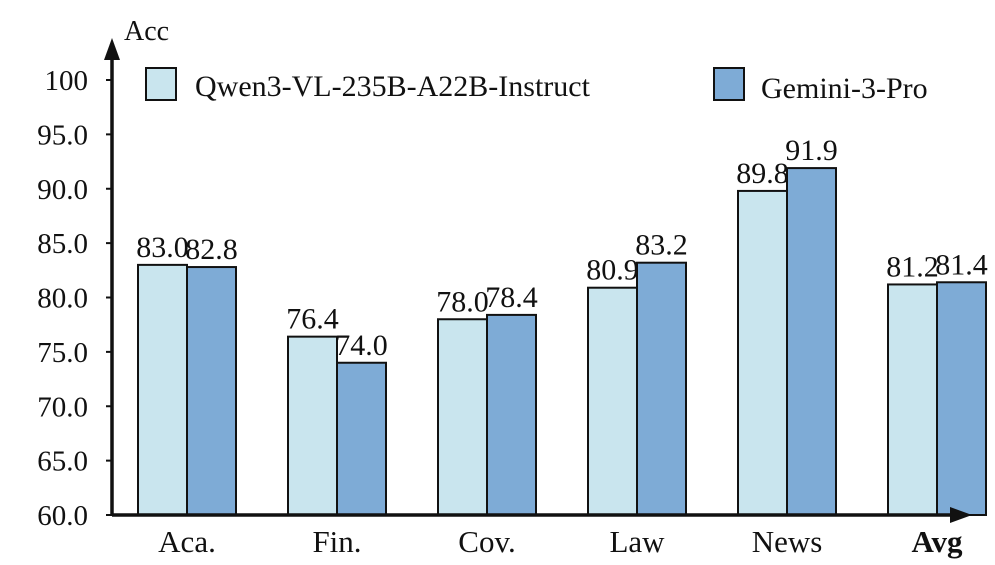  I want to click on value-label: 76.4, so click(312, 319).